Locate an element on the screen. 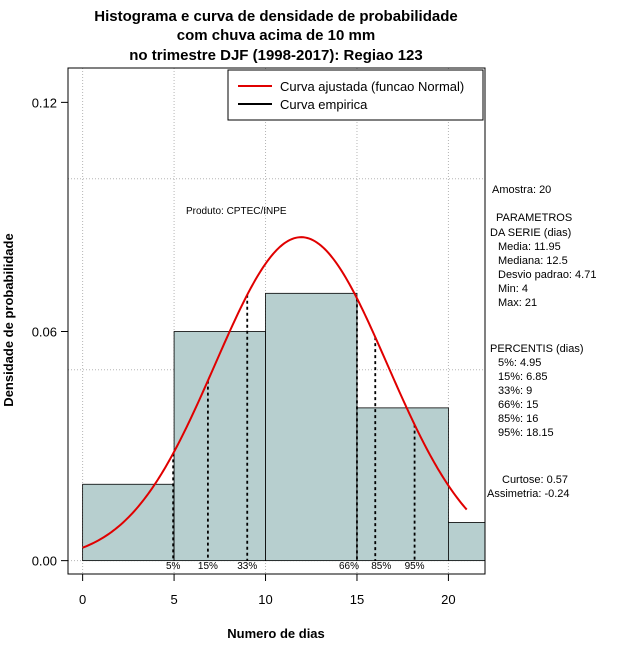 This screenshot has height=660, width=640. x-tick-label-0: 0 is located at coordinates (82, 599).